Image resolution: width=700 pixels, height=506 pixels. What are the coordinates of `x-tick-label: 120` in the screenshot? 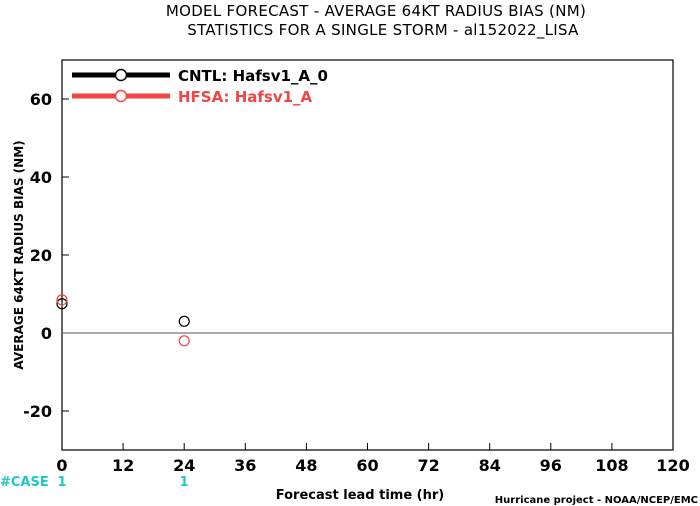 It's located at (672, 465).